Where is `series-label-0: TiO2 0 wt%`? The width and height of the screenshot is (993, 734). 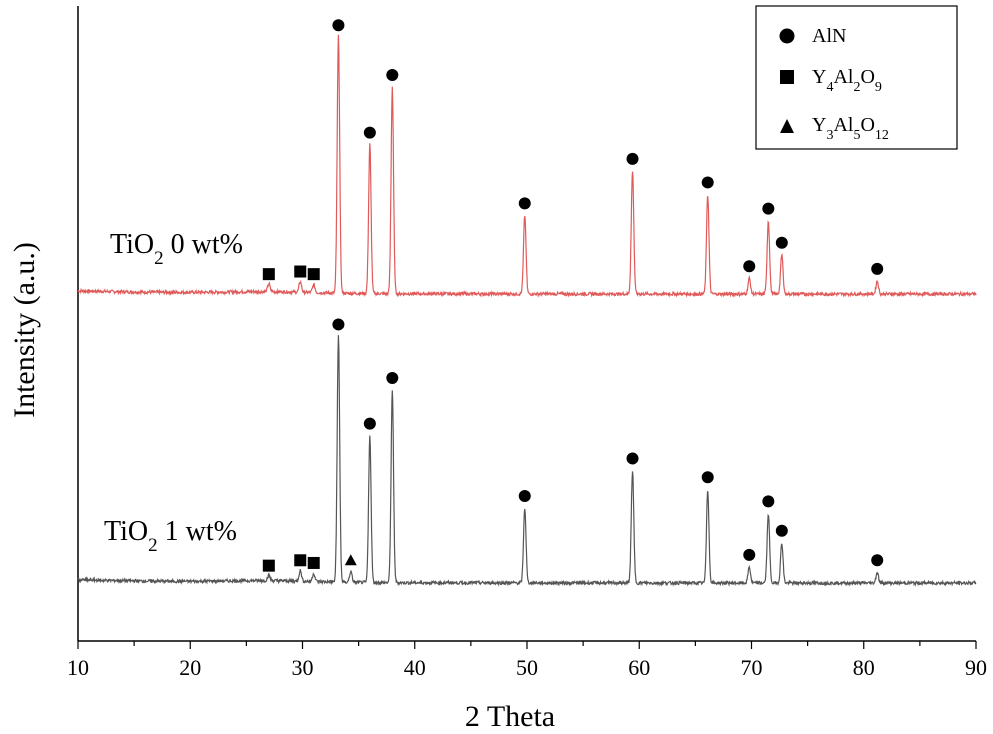 series-label-0: TiO2 0 wt% is located at coordinates (176, 249).